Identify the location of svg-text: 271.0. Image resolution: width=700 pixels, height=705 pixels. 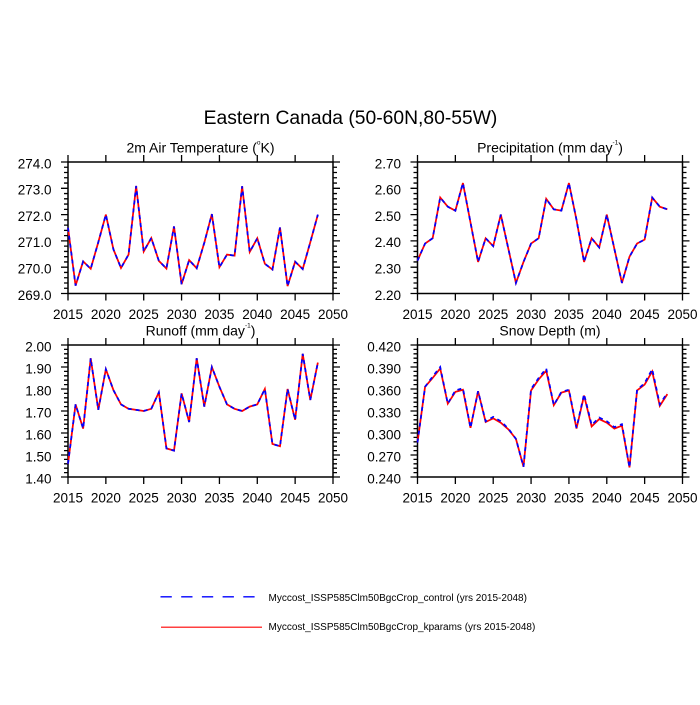
(35, 242).